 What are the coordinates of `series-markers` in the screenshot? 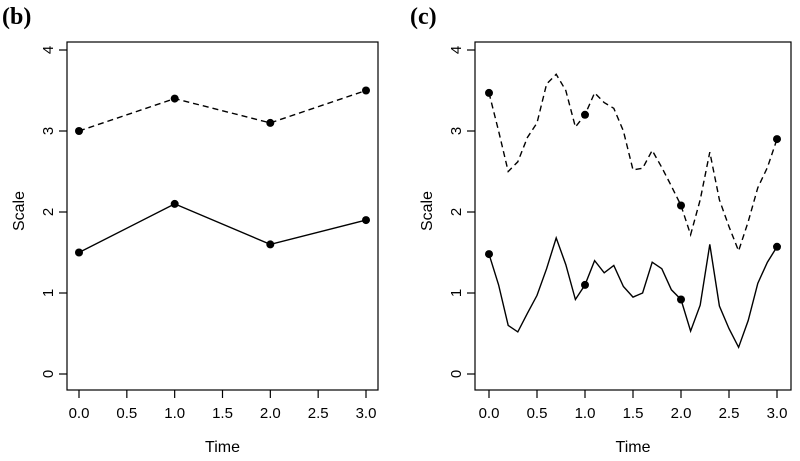 It's located at (222, 171).